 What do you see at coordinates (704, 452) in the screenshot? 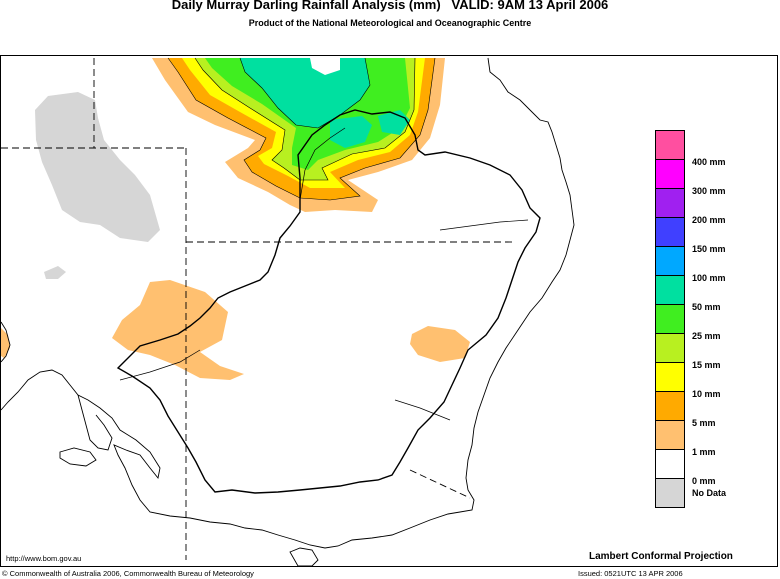
I see `legend-label: 1 mm` at bounding box center [704, 452].